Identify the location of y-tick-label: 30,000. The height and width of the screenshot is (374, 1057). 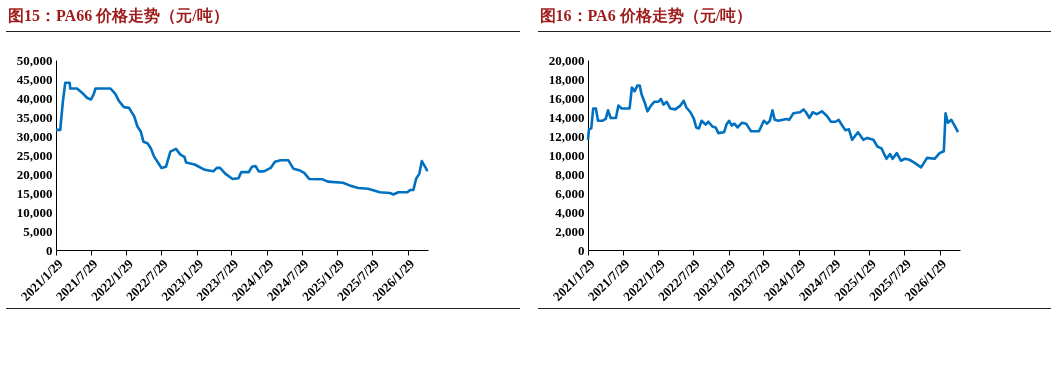
(34, 136).